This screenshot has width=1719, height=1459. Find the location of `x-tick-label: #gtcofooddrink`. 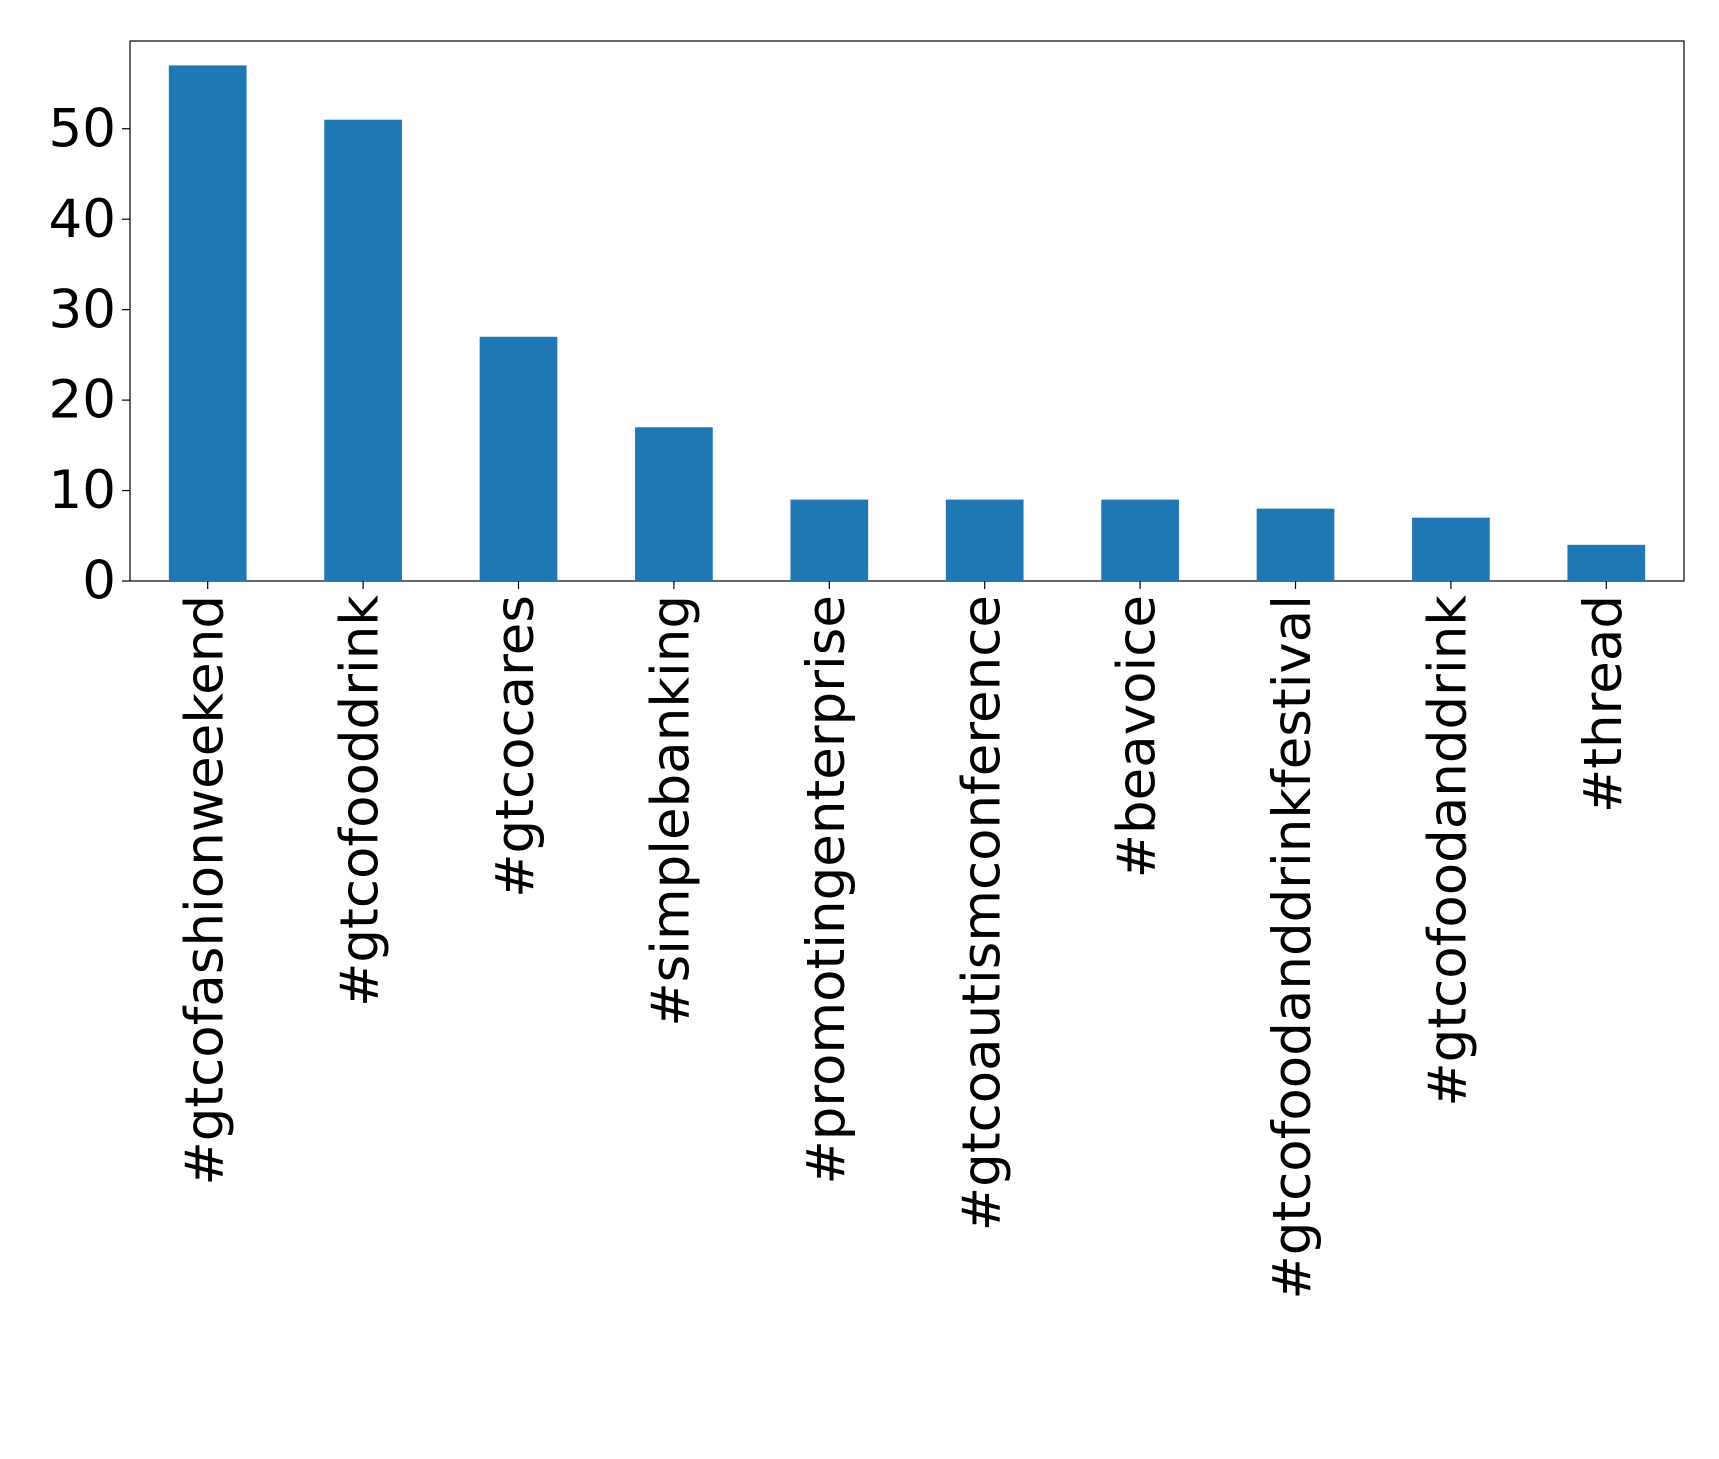

x-tick-label: #gtcofooddrink is located at coordinates (360, 801).